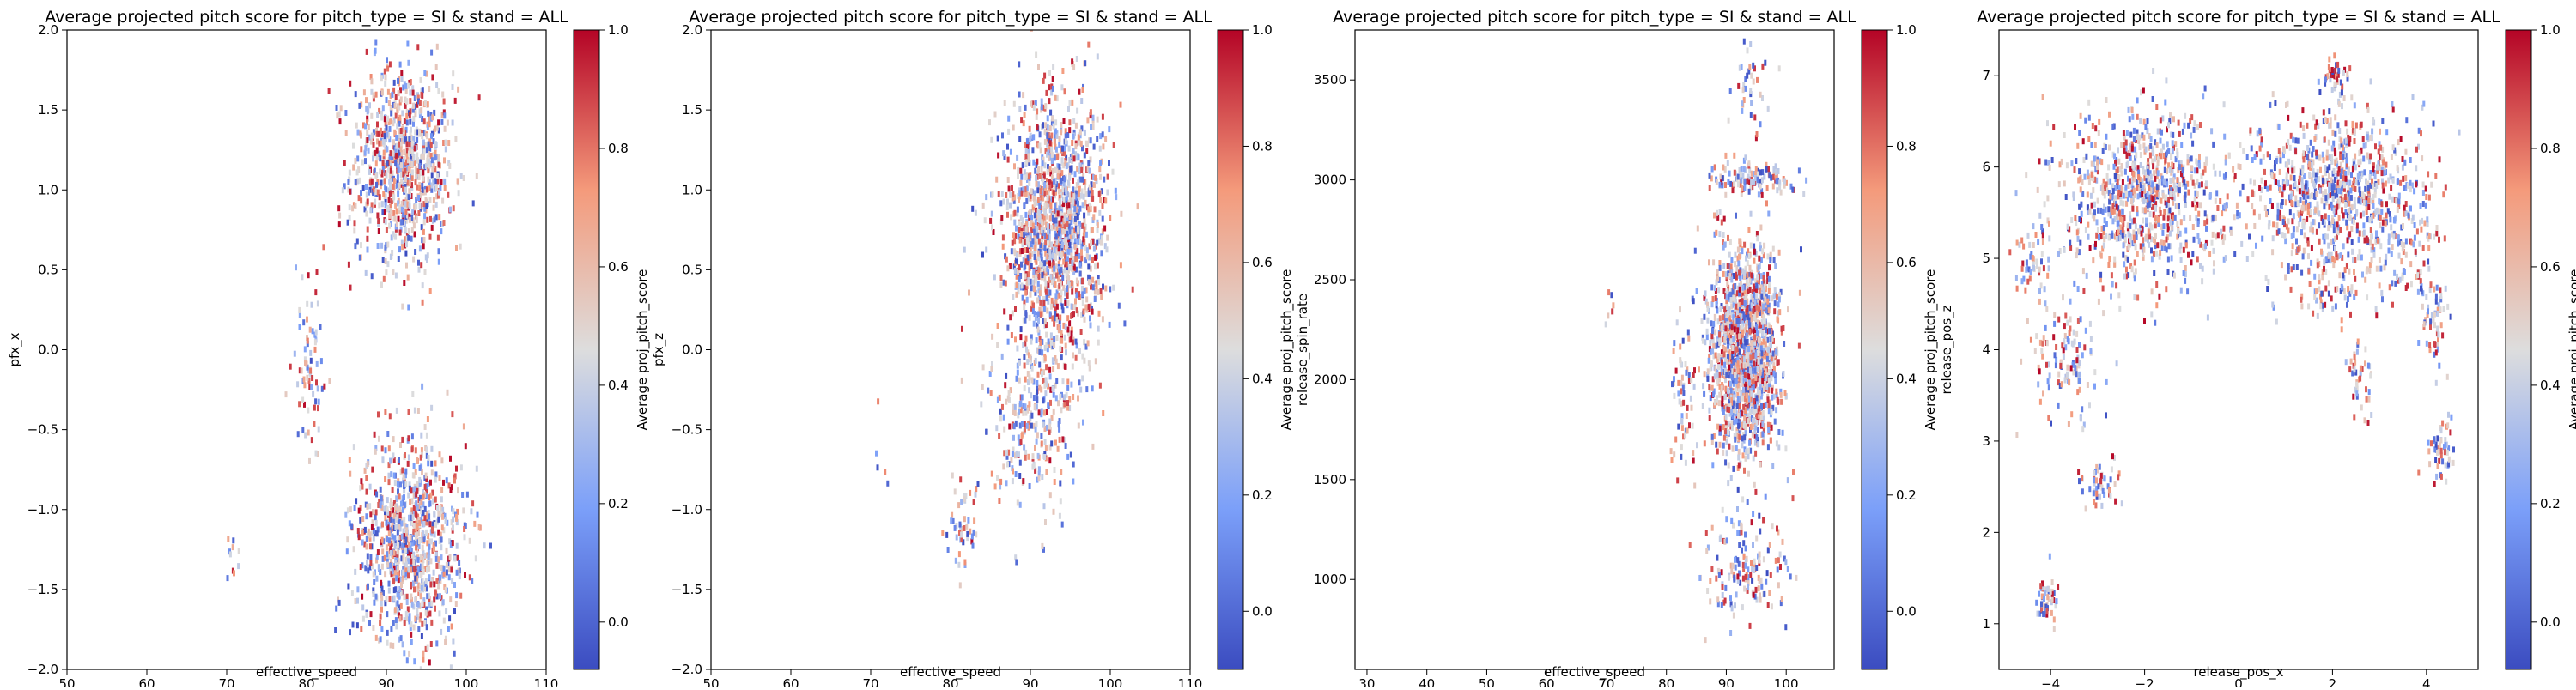 The image size is (2576, 690). Describe the element at coordinates (1262, 611) in the screenshot. I see `colorbar-tick-label: 0.0` at that location.